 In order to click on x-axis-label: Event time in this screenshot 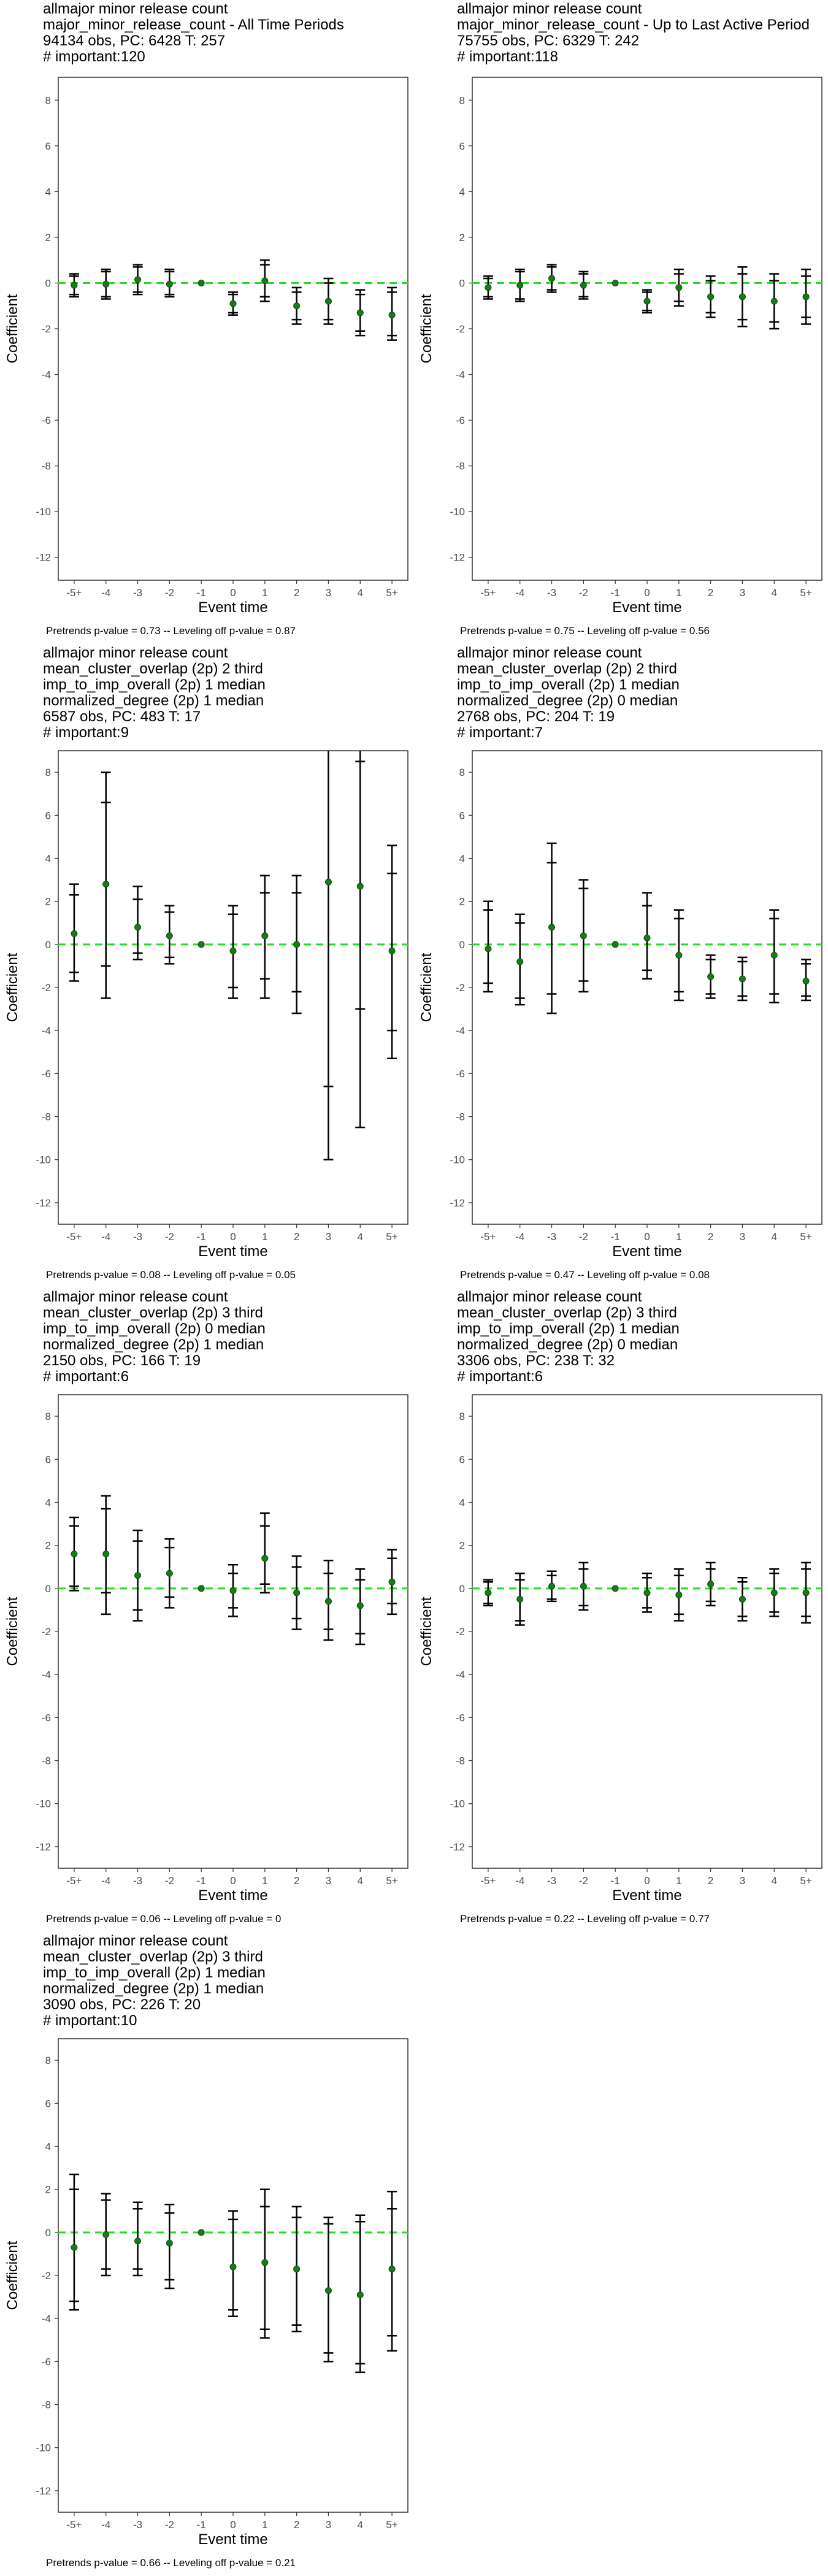, I will do `click(232, 1251)`.